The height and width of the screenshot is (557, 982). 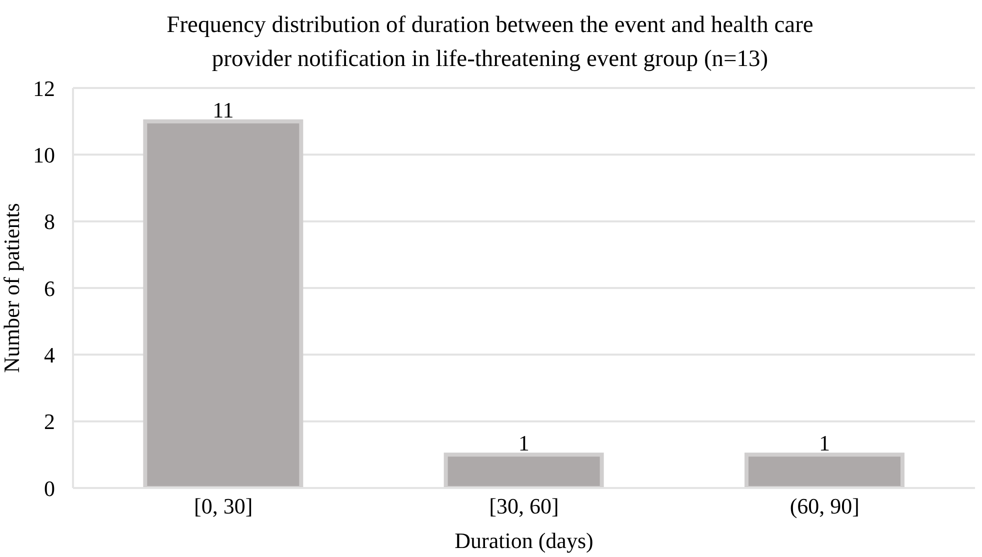 What do you see at coordinates (223, 109) in the screenshot?
I see `data-label: 11` at bounding box center [223, 109].